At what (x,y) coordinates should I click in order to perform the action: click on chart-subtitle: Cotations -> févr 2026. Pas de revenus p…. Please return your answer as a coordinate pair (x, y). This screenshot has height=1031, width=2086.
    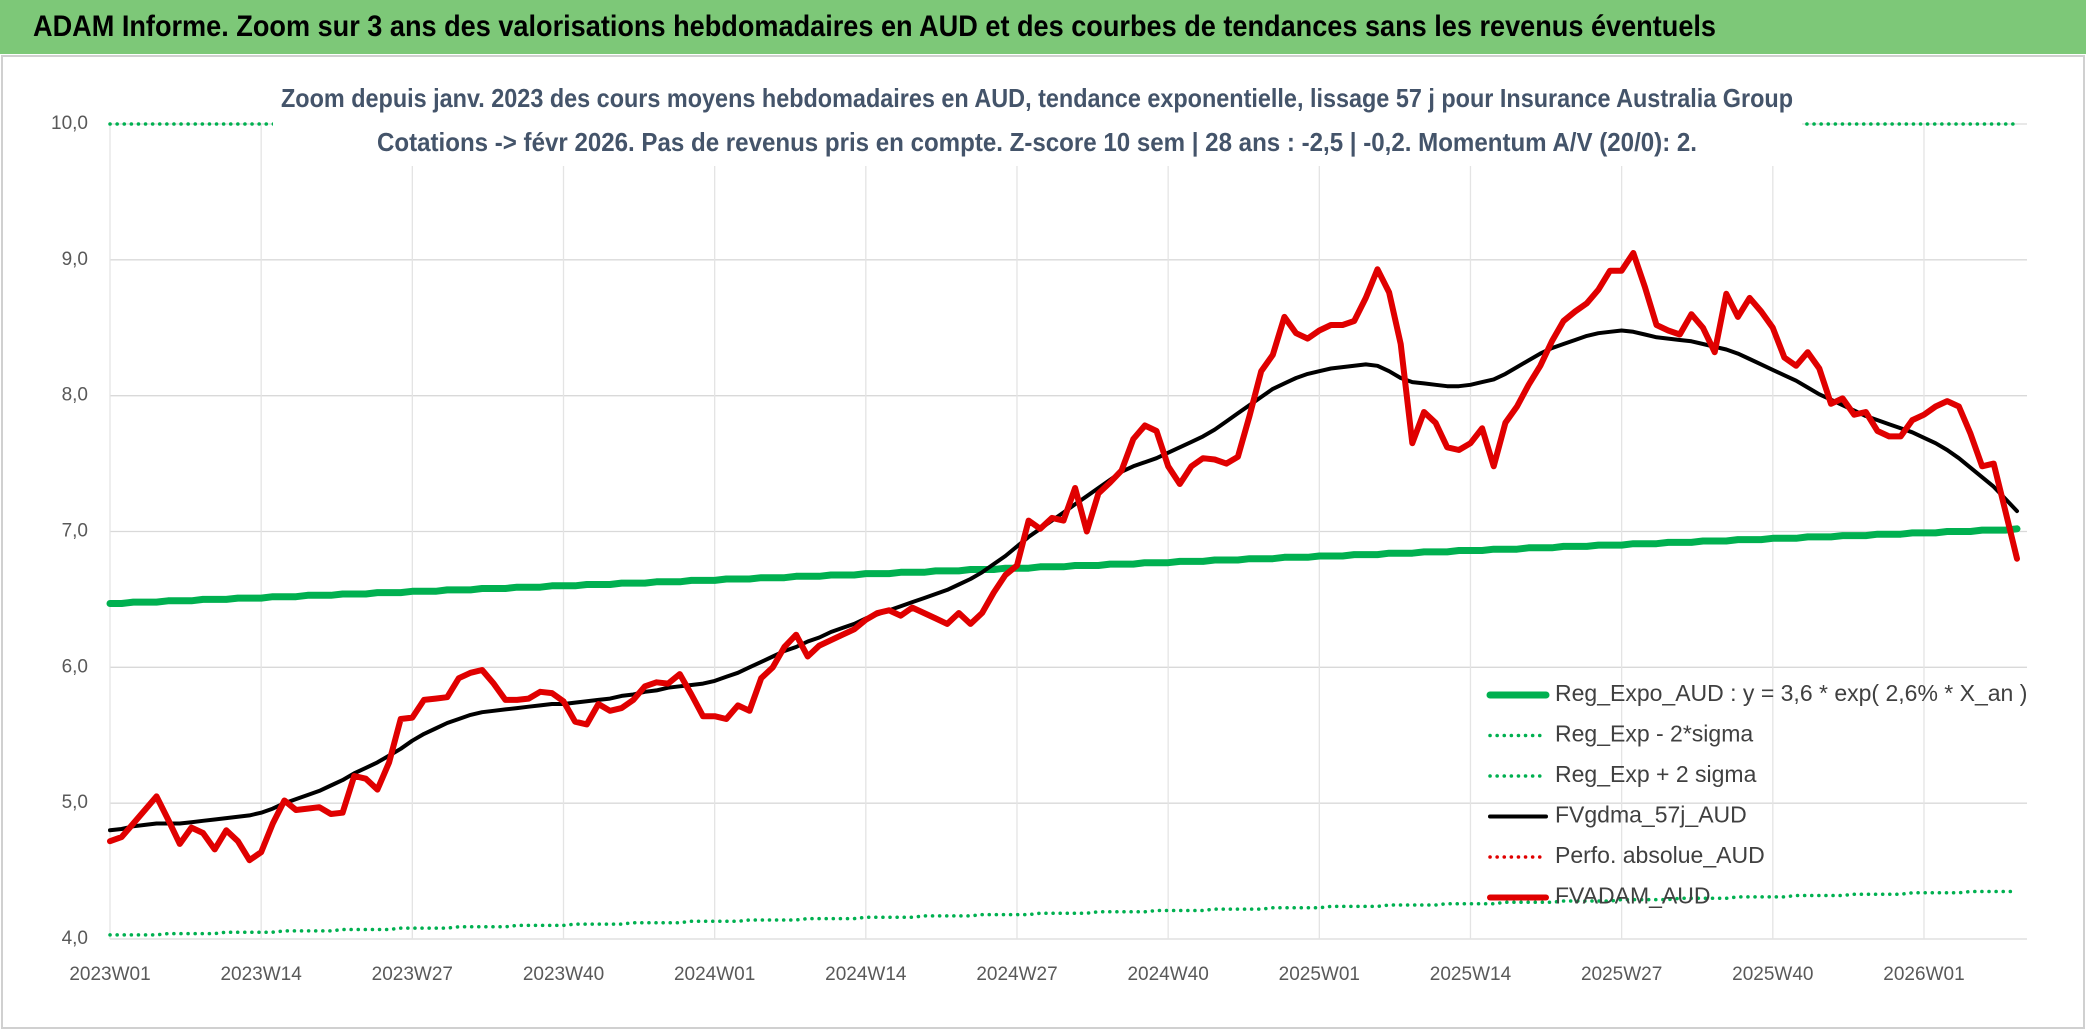
    Looking at the image, I should click on (1037, 142).